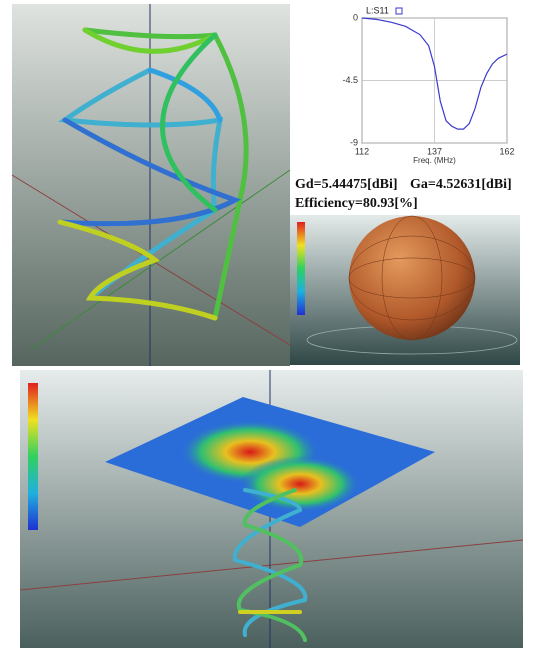 Image resolution: width=535 pixels, height=652 pixels. Describe the element at coordinates (399, 11) in the screenshot. I see `legend-swatch` at that location.